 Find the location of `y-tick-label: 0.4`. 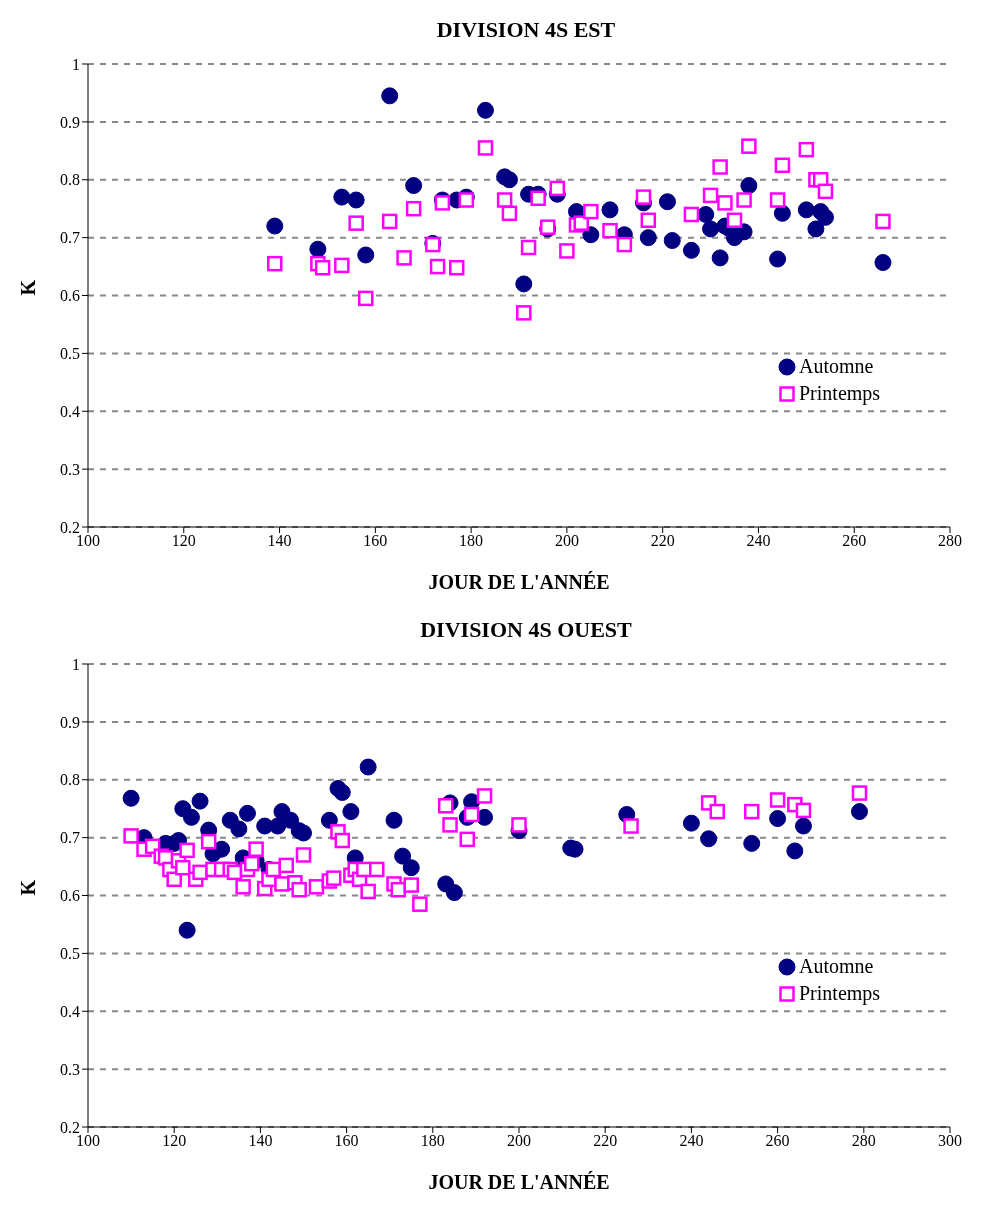

y-tick-label: 0.4 is located at coordinates (70, 411).